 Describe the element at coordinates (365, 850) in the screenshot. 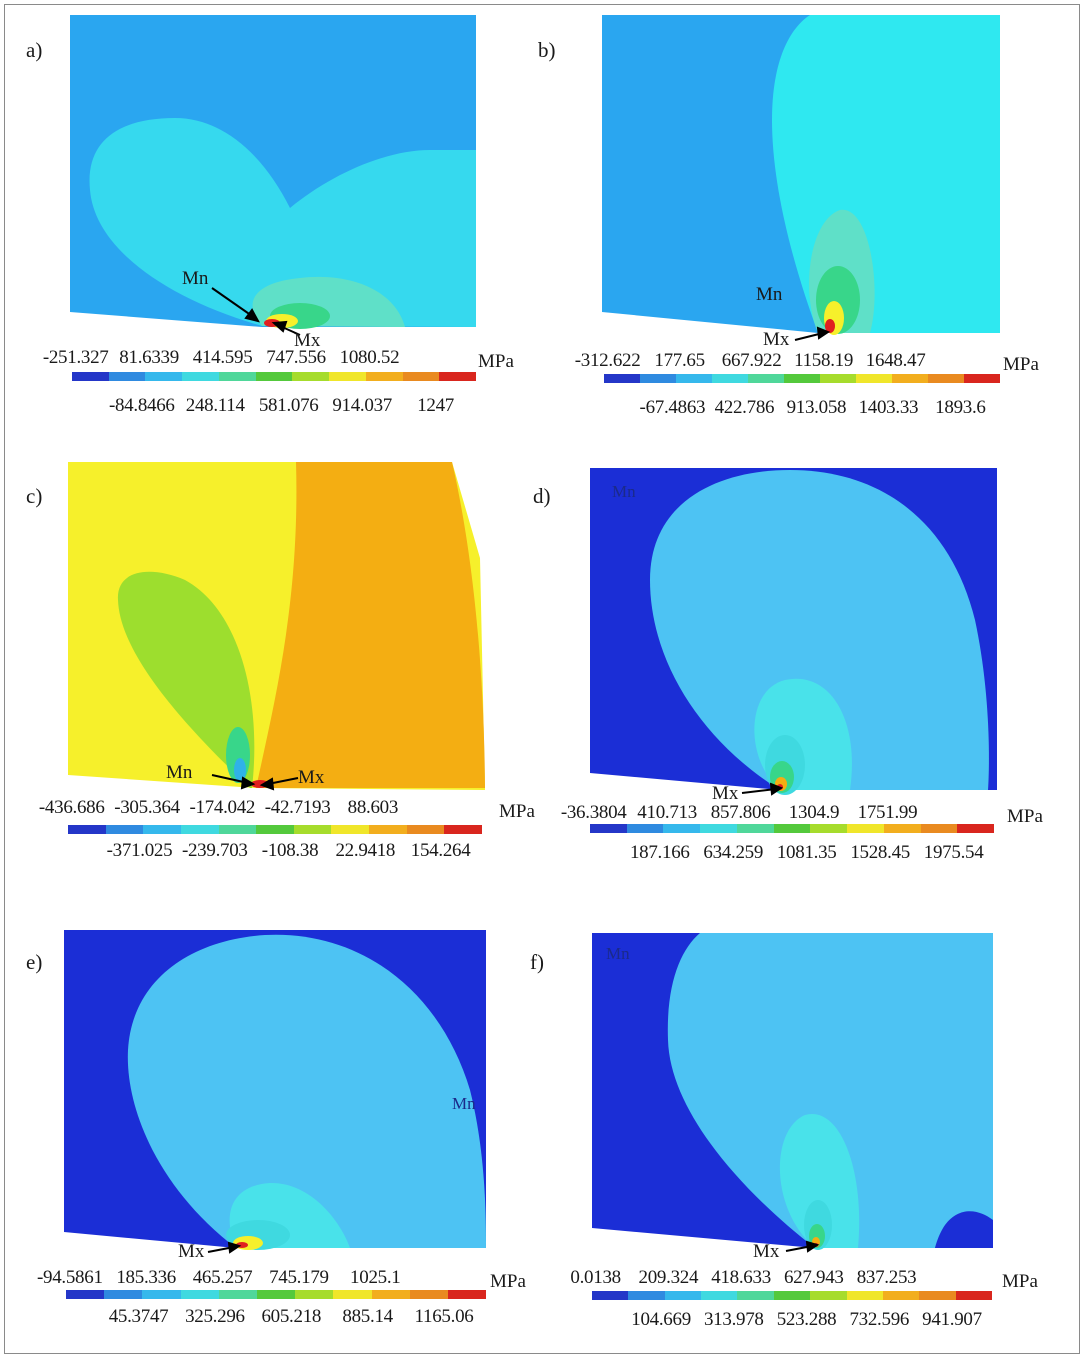

I see `legend-bottom-value: 22.9418` at that location.